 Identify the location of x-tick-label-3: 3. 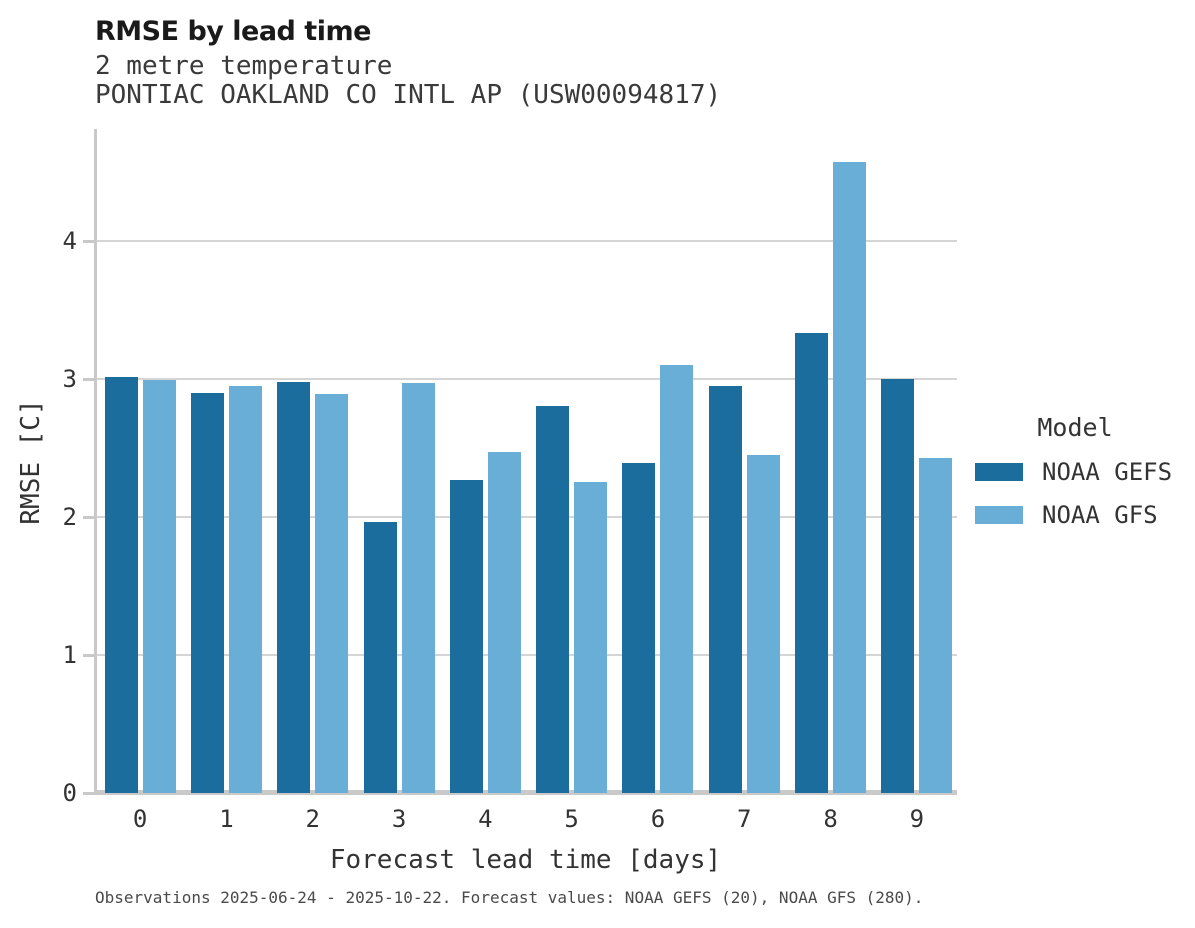
(399, 819).